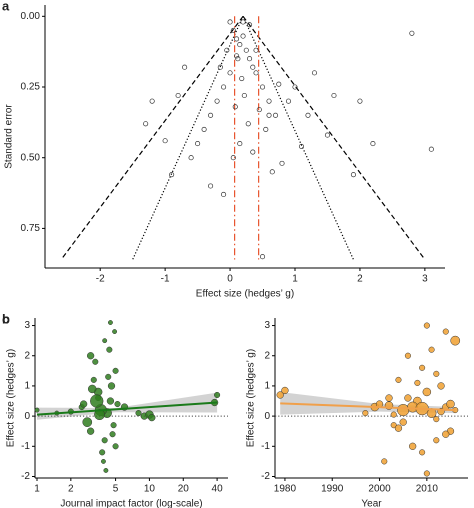 The width and height of the screenshot is (474, 508). Describe the element at coordinates (31, 157) in the screenshot. I see `y-tick-label: 0.50` at that location.